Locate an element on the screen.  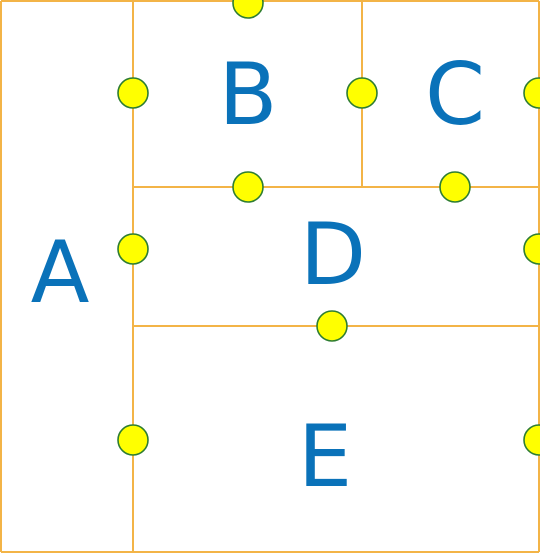
adjacency-dot-e-right is located at coordinates (531, 440).